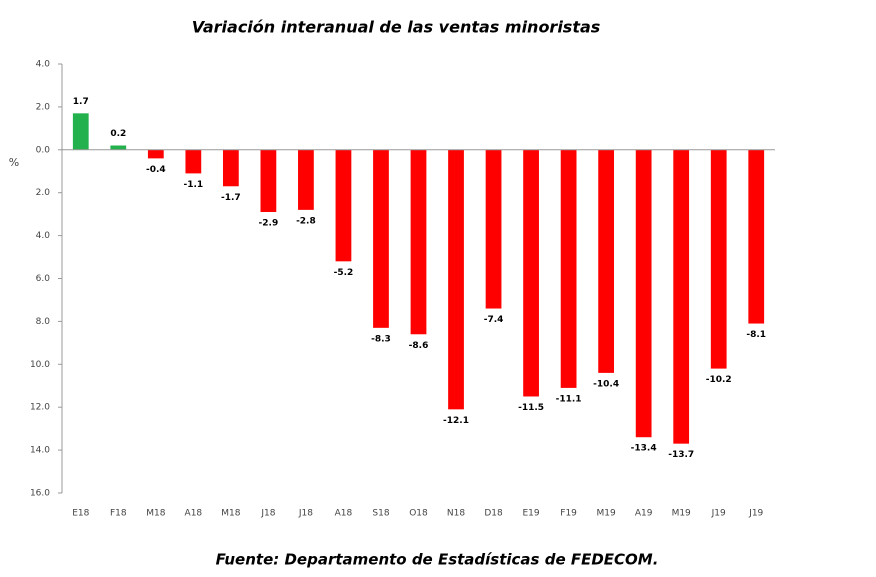 This screenshot has width=876, height=577. Describe the element at coordinates (719, 380) in the screenshot. I see `value-label: -10.2` at that location.